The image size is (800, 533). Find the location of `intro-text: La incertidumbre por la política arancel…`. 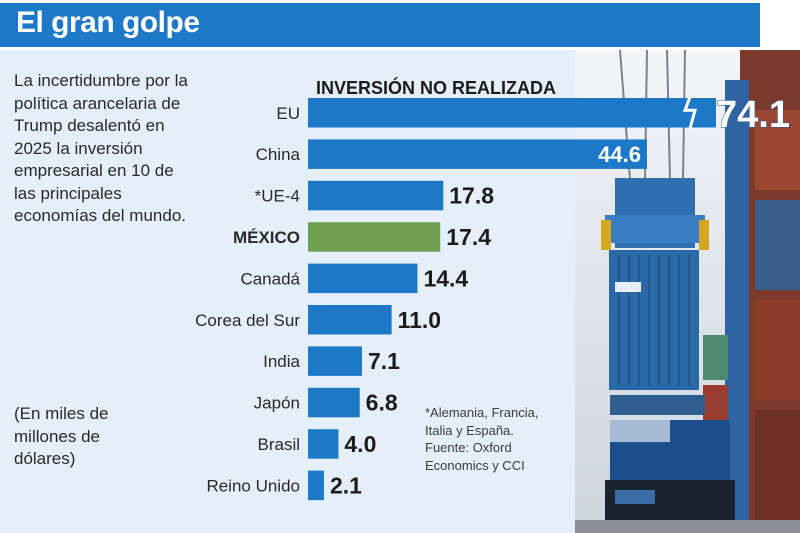

intro-text: La incertidumbre por la política arancel… is located at coordinates (101, 148).